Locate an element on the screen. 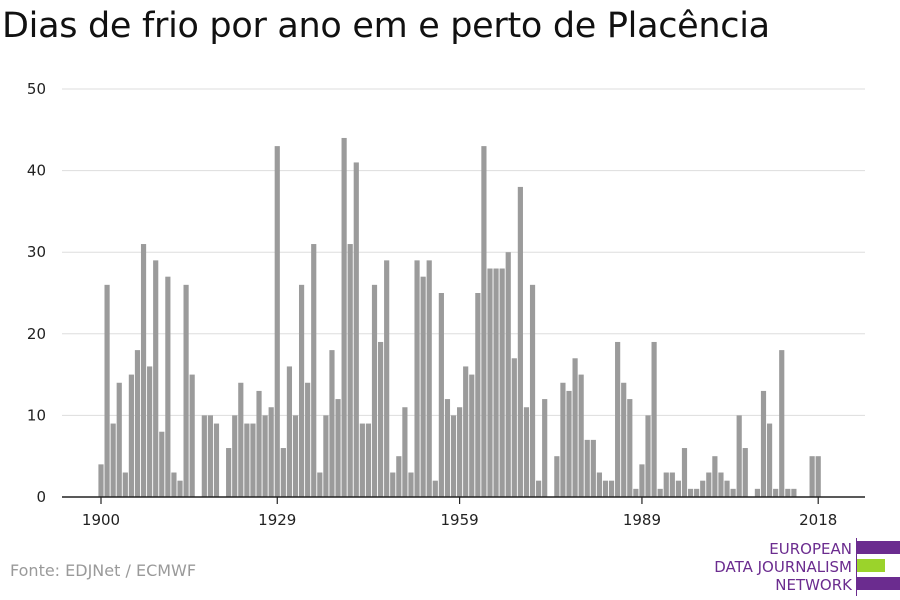  bar-1977 is located at coordinates (569, 443).